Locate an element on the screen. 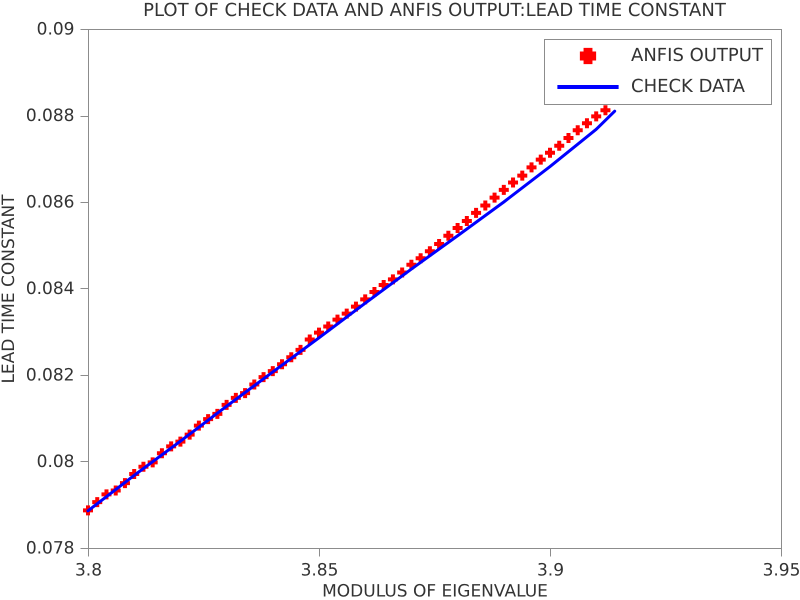 The width and height of the screenshot is (800, 600). x-tick-label: 3.85 is located at coordinates (319, 570).